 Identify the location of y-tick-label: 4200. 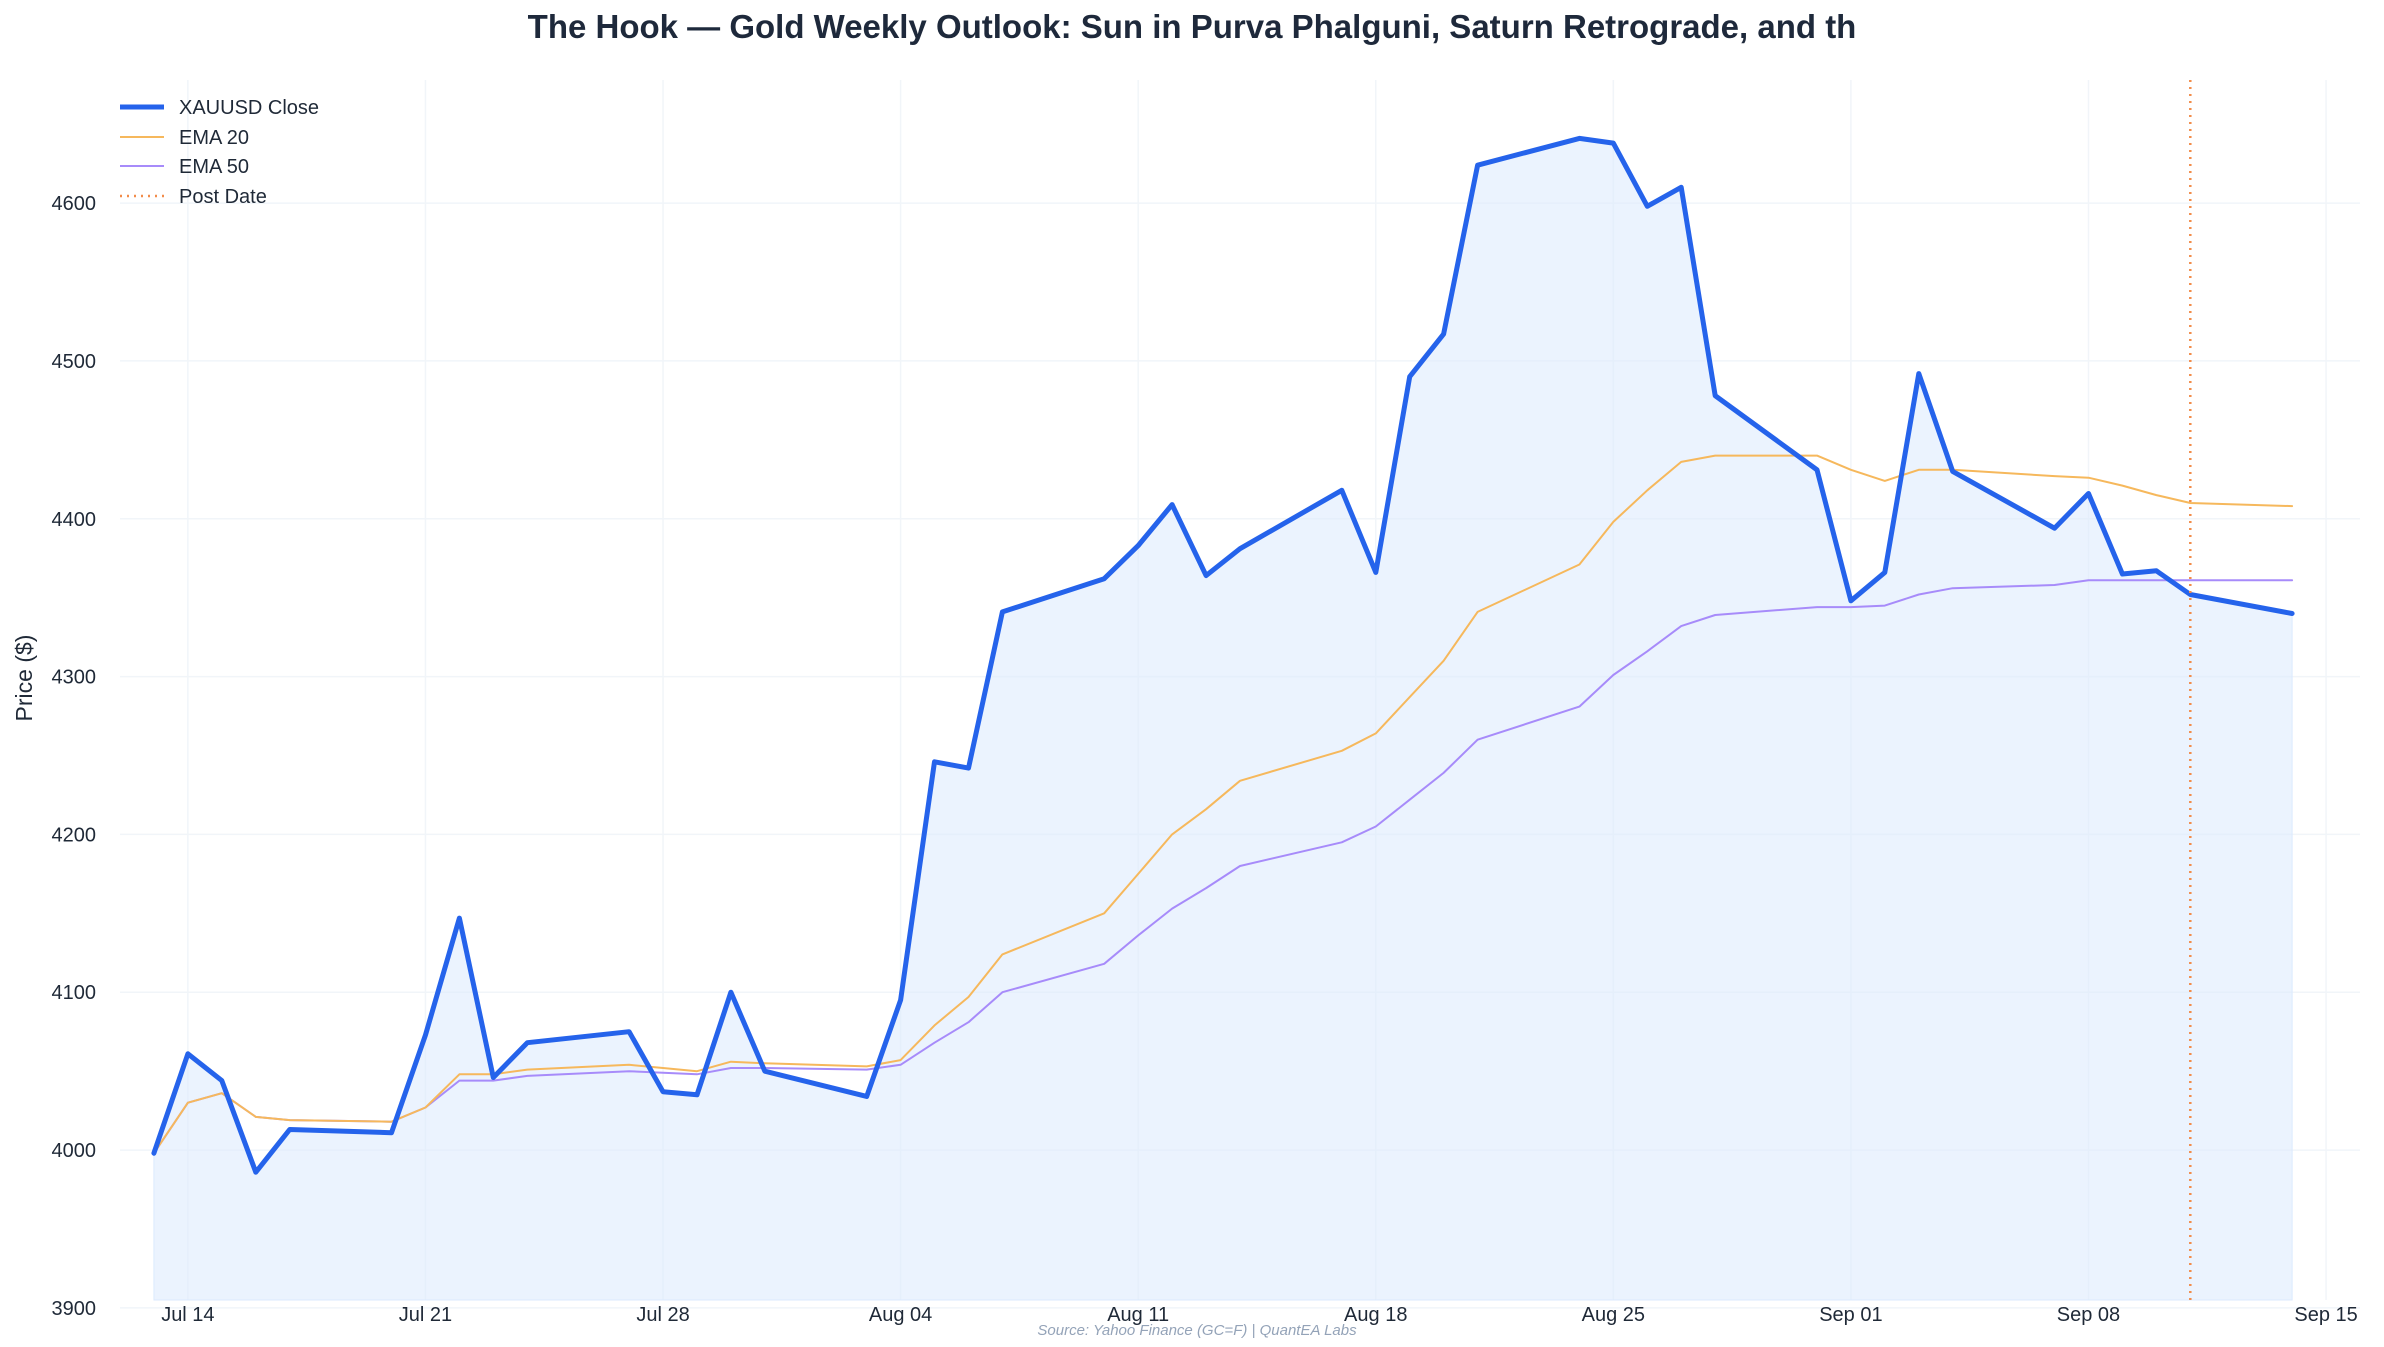
(74, 835).